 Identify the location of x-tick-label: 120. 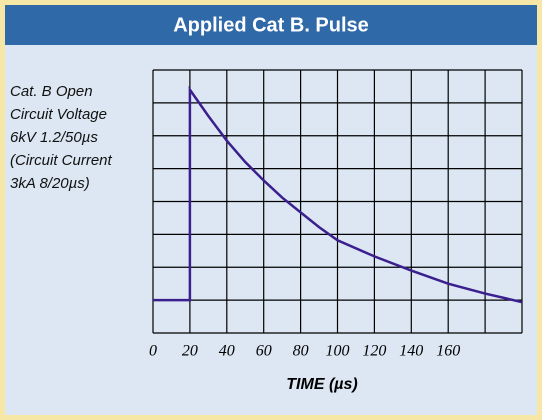
(374, 351).